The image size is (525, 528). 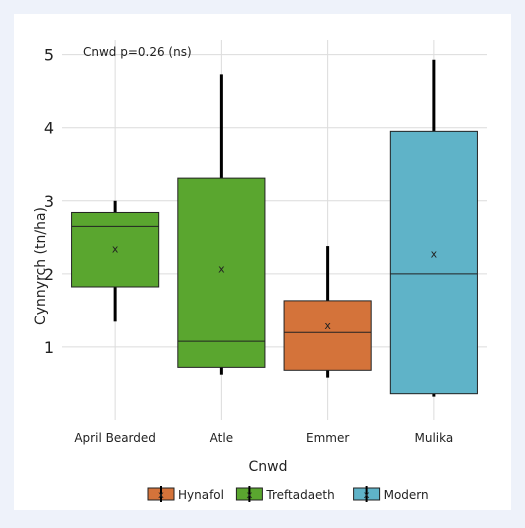 I want to click on y-tick-label-5: 5, so click(x=49, y=55).